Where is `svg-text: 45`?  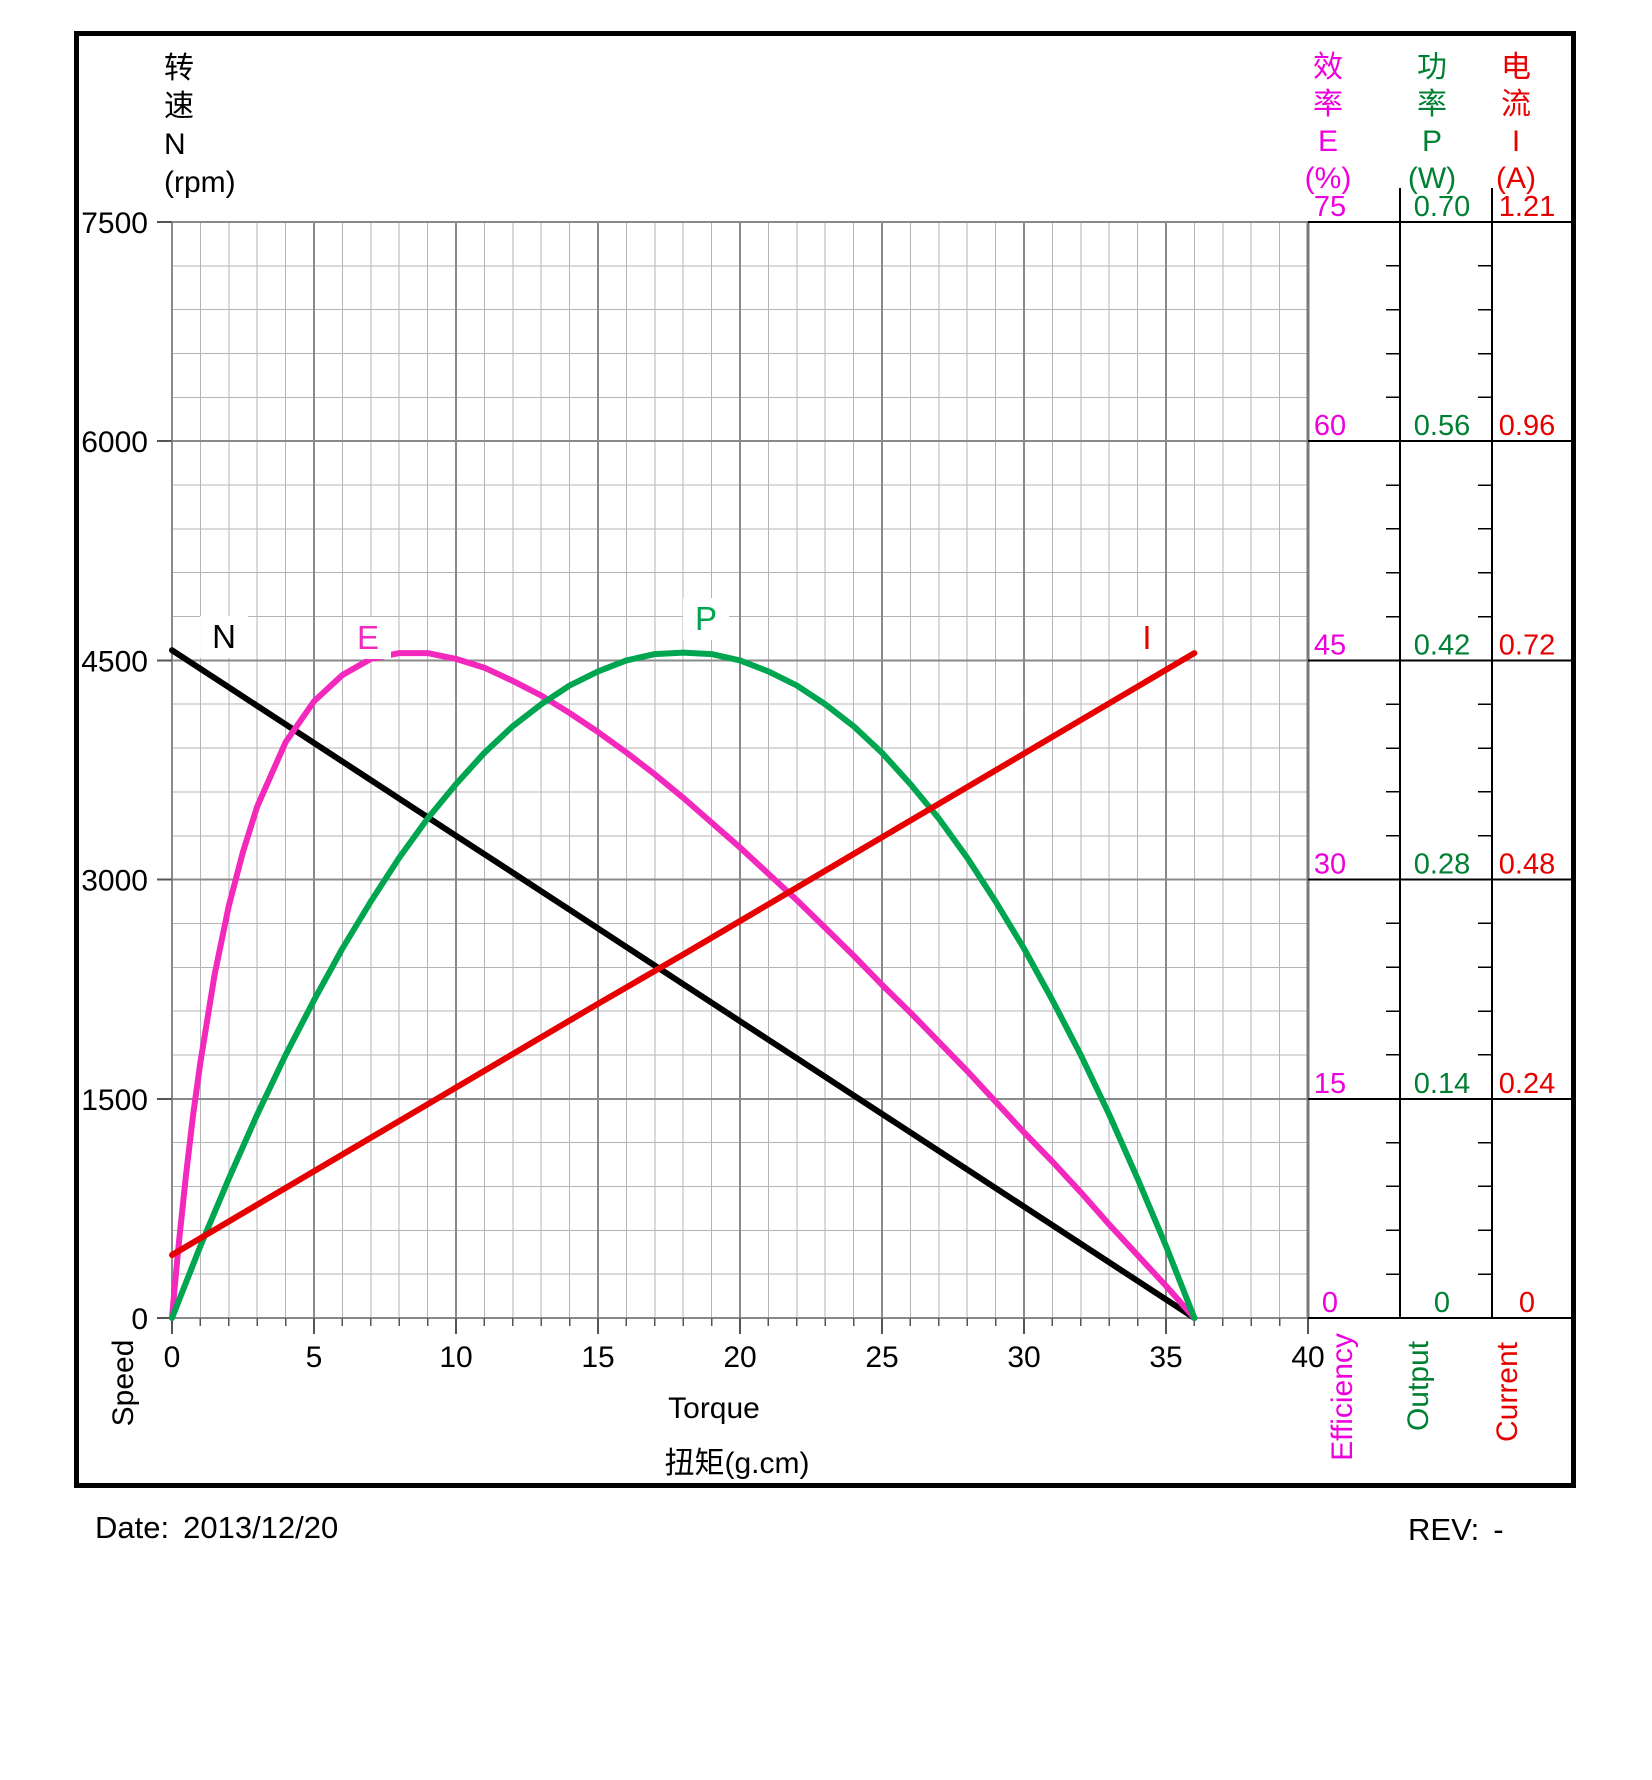 svg-text: 45 is located at coordinates (1330, 645).